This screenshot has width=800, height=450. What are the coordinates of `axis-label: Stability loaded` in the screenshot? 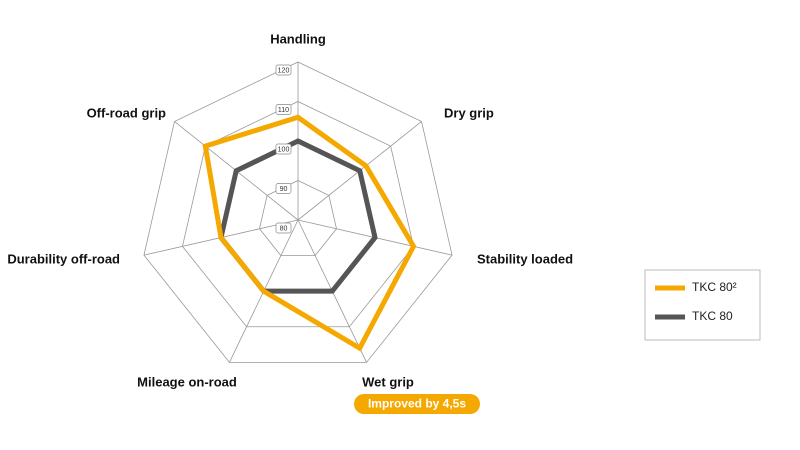 It's located at (525, 258).